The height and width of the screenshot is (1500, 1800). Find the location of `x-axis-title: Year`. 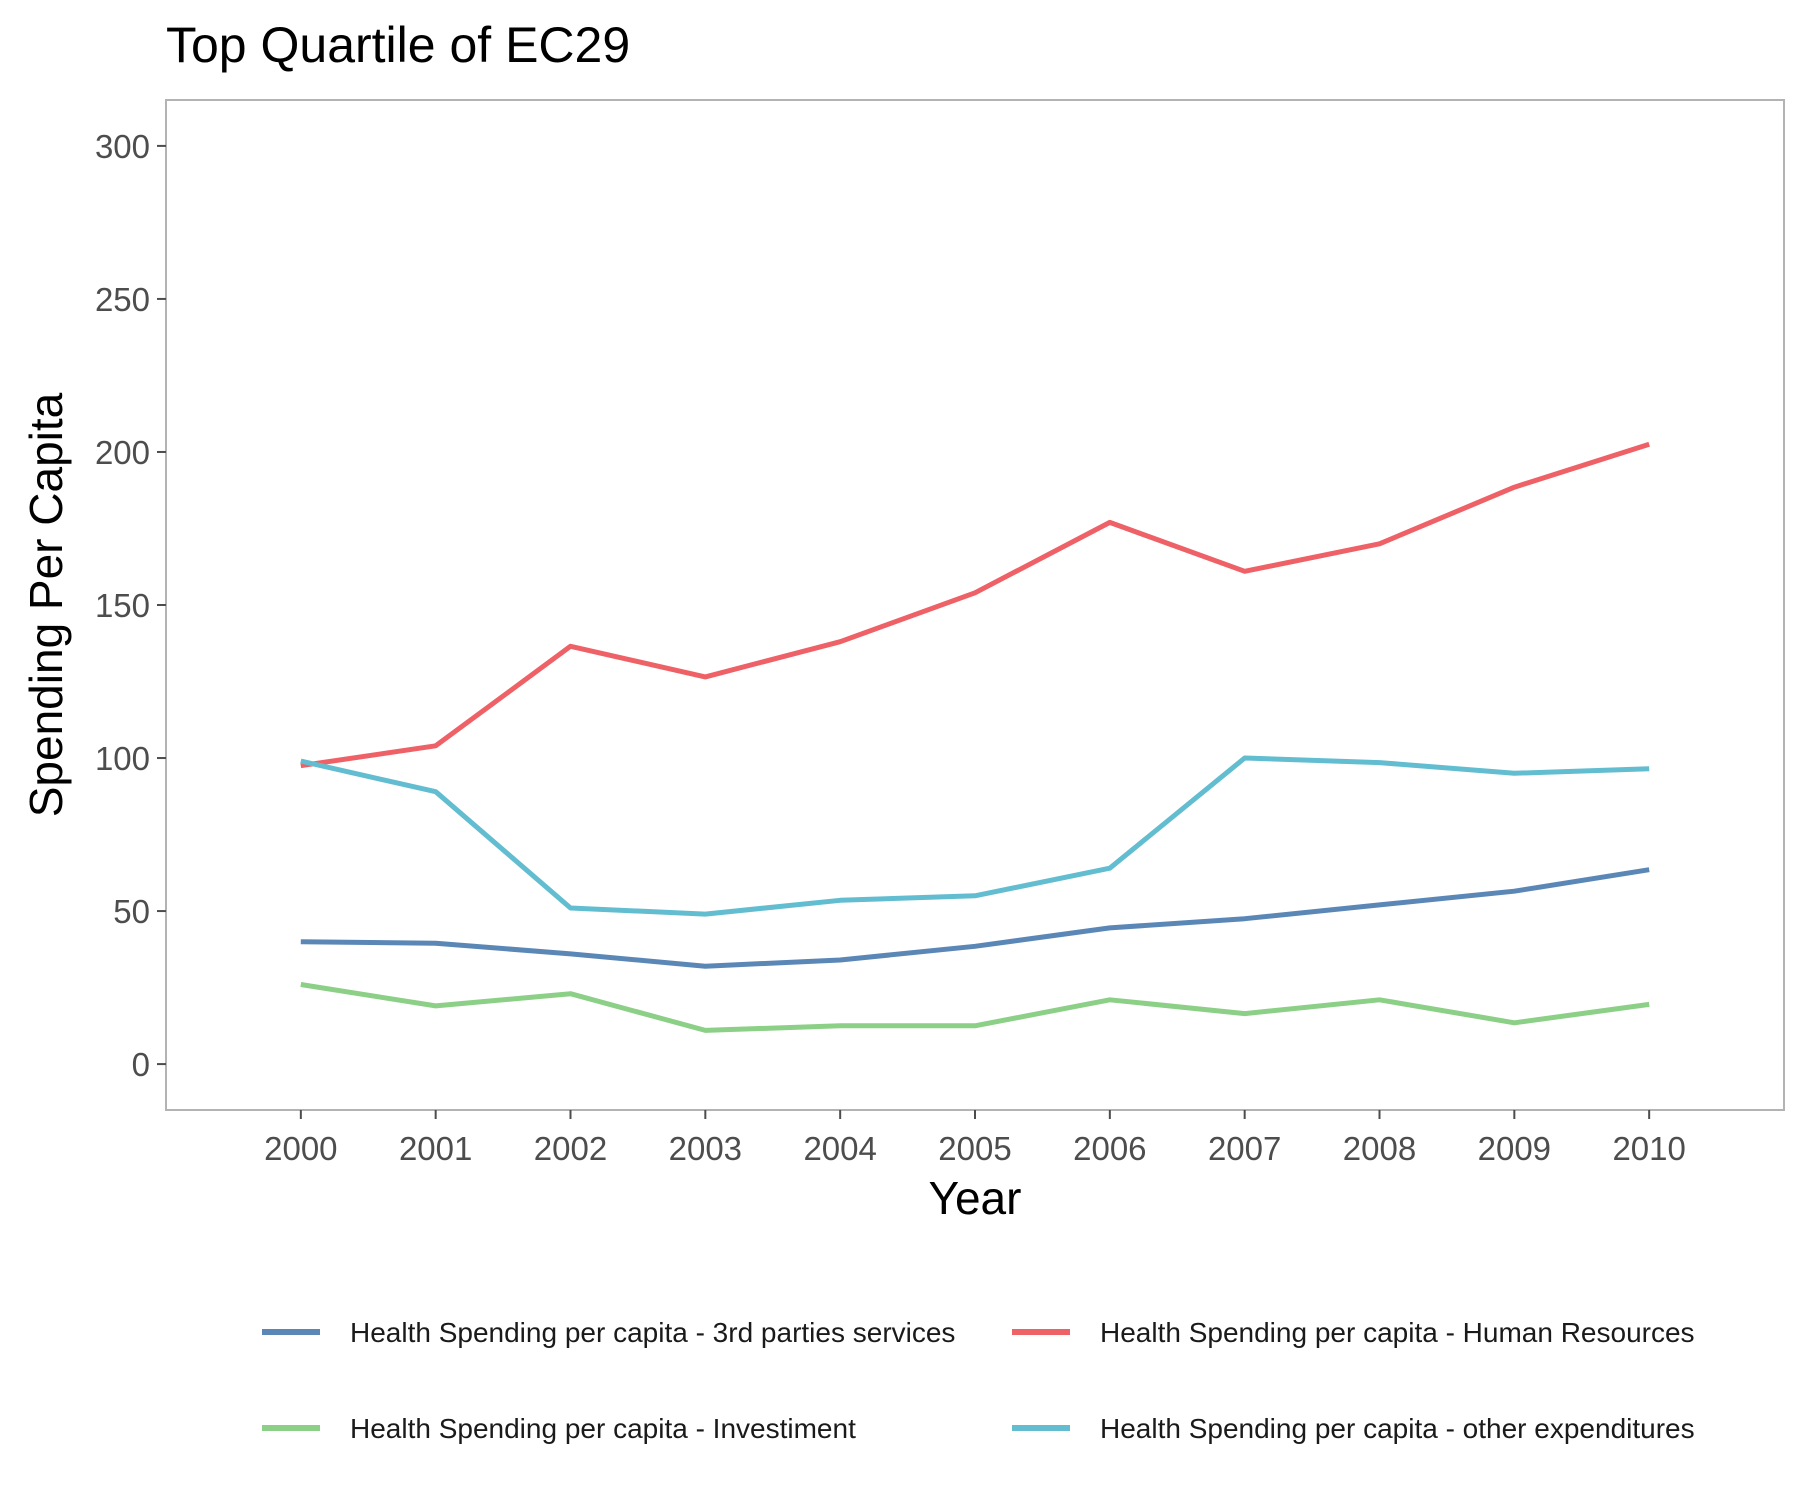

x-axis-title: Year is located at coordinates (975, 1198).